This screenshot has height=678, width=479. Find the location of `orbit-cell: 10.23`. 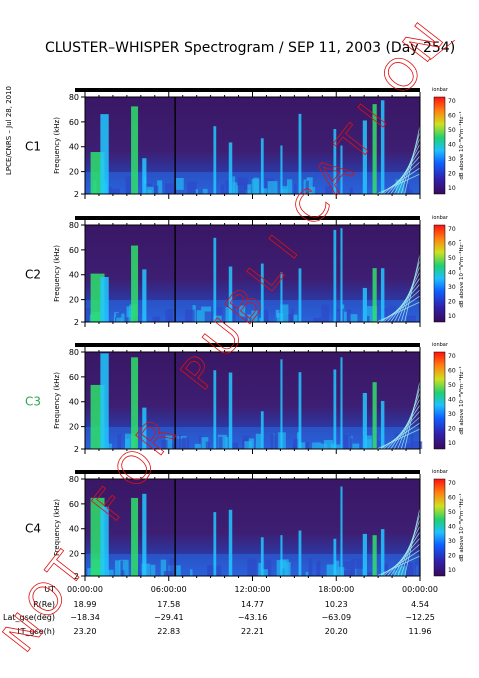

orbit-cell: 10.23 is located at coordinates (336, 604).